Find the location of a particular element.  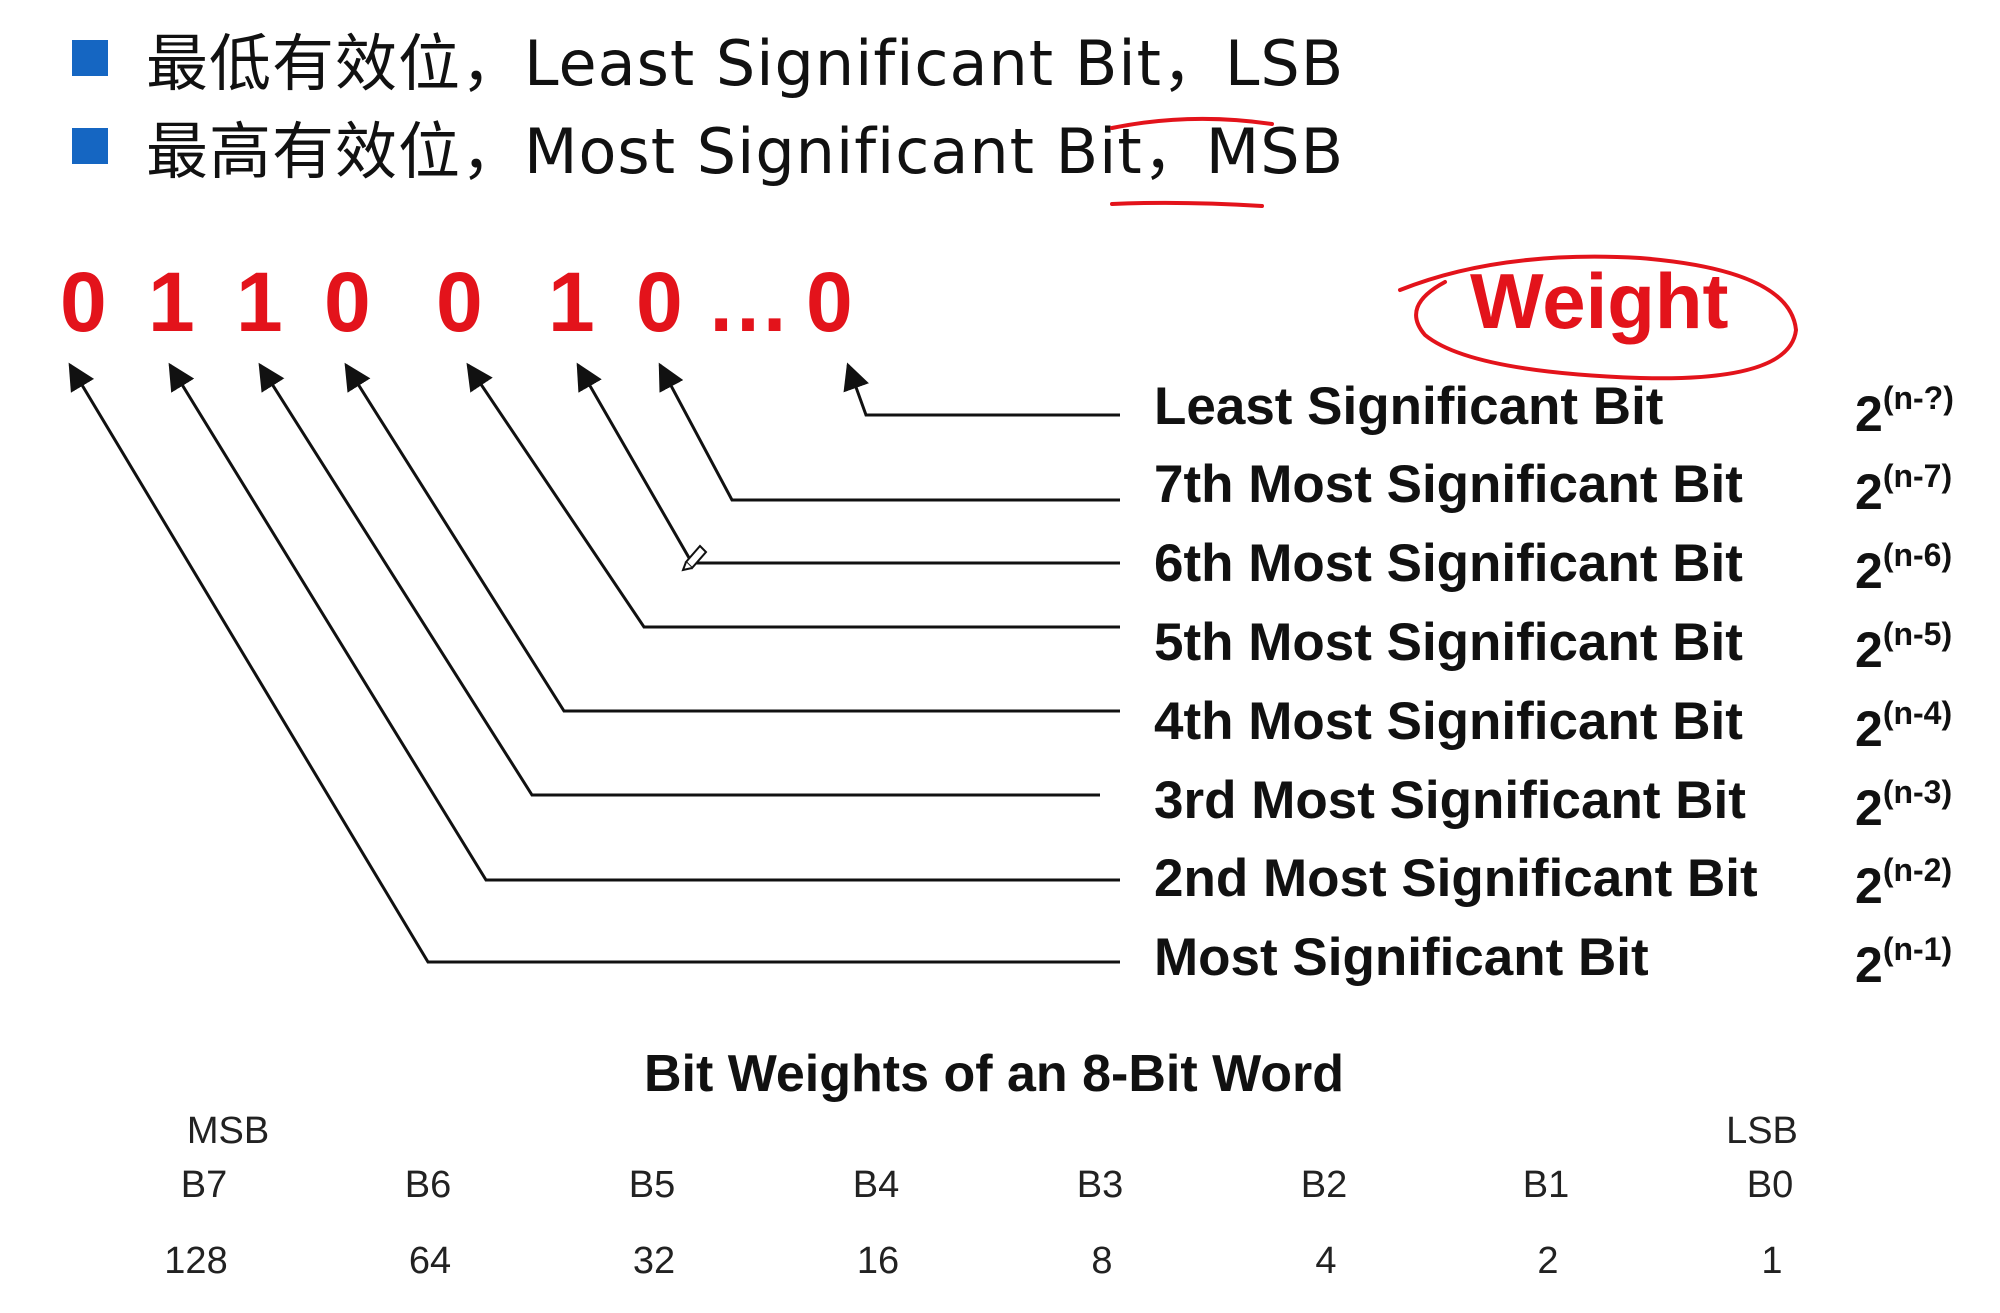

weight-heading: Weight is located at coordinates (1599, 301).